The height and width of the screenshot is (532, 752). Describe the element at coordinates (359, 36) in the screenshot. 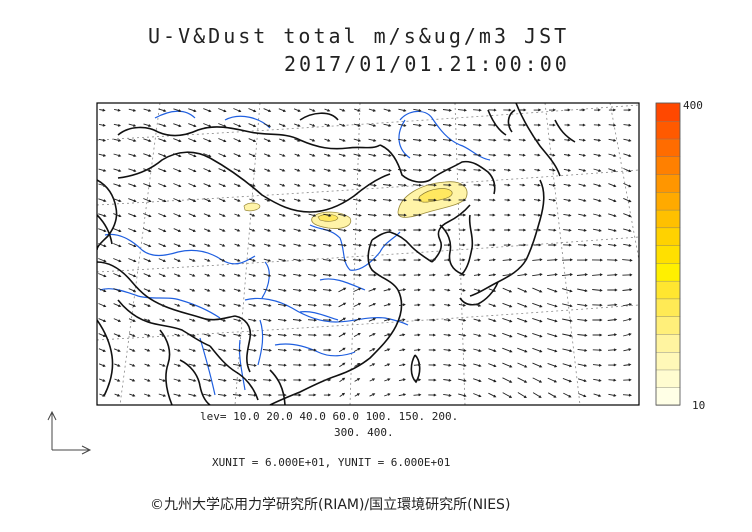

I see `map-title: U-V&Dust total m/s&ug/m3 JST` at that location.